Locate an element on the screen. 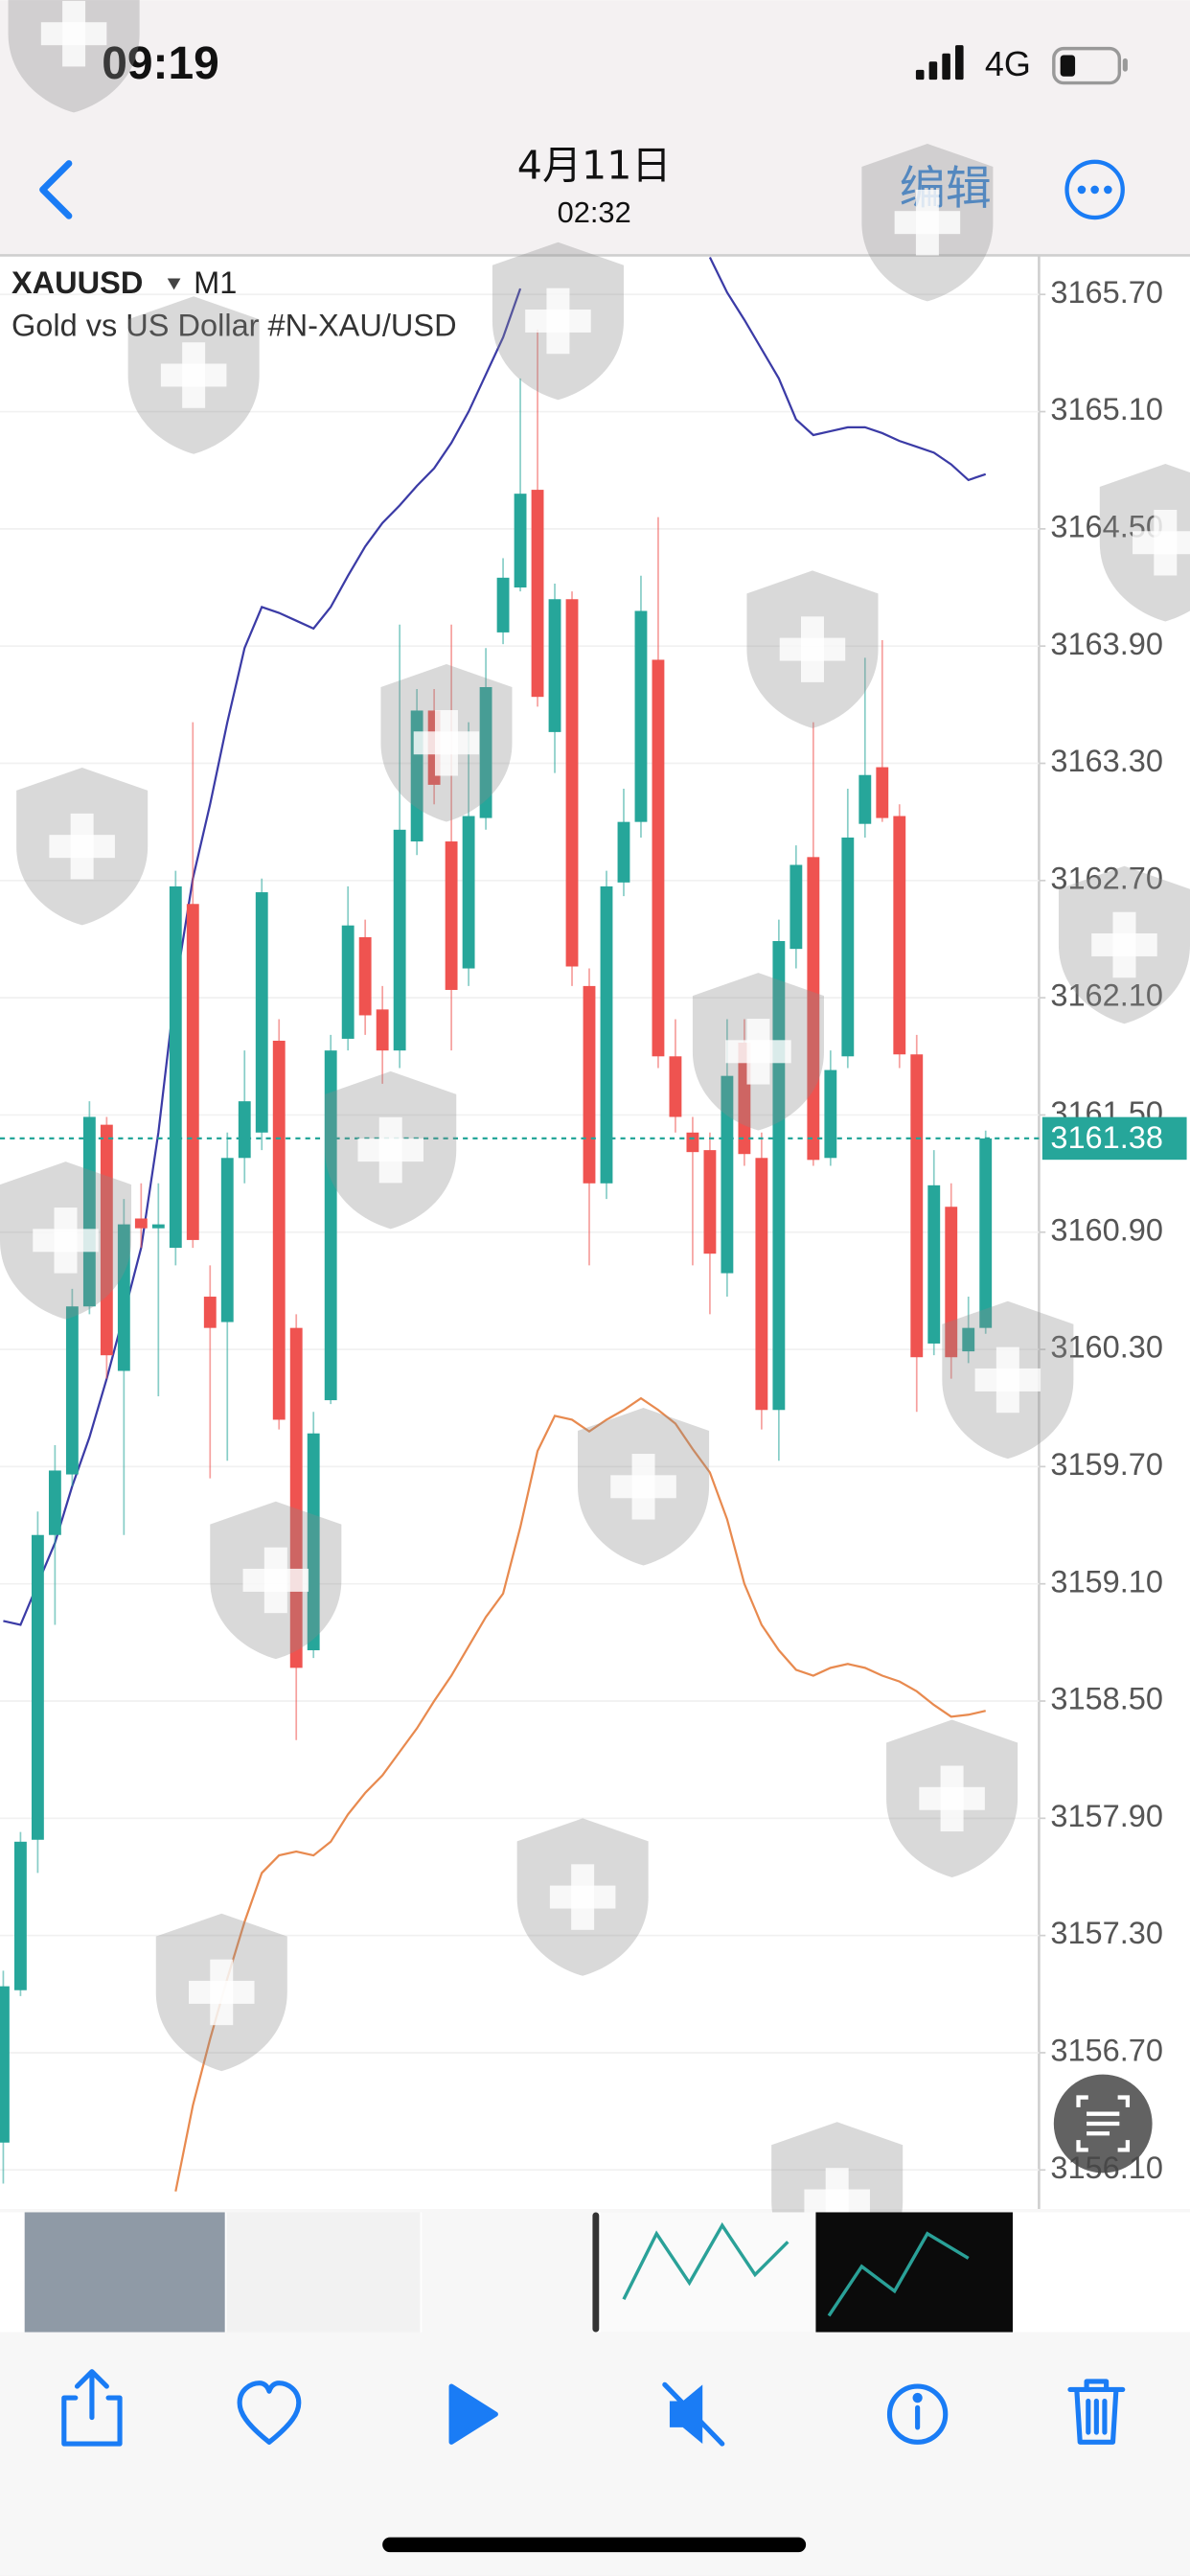 The image size is (1190, 2576). y-tick-label: 3156.70 is located at coordinates (1106, 2051).